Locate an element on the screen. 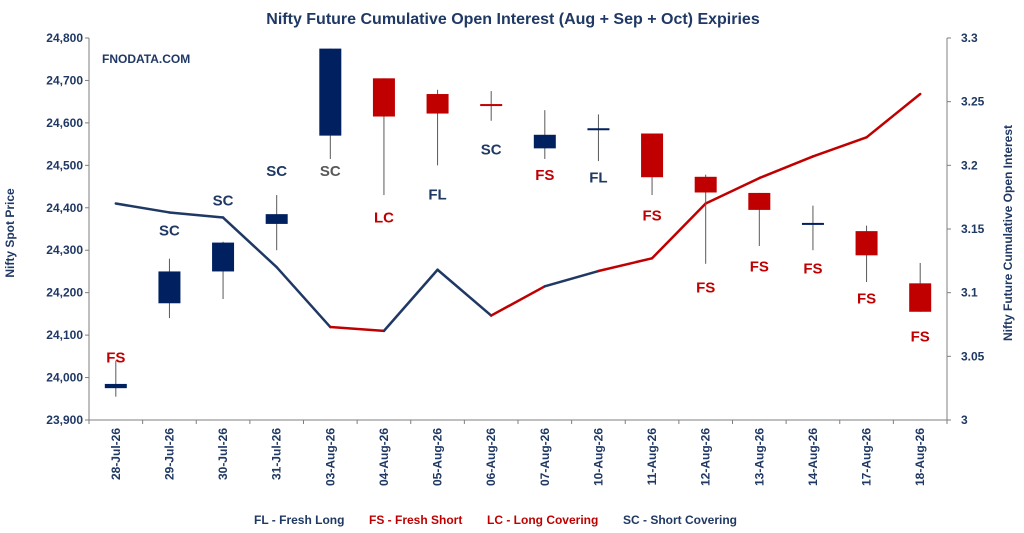  y-left-tick-label: 24,300 is located at coordinates (64, 250).